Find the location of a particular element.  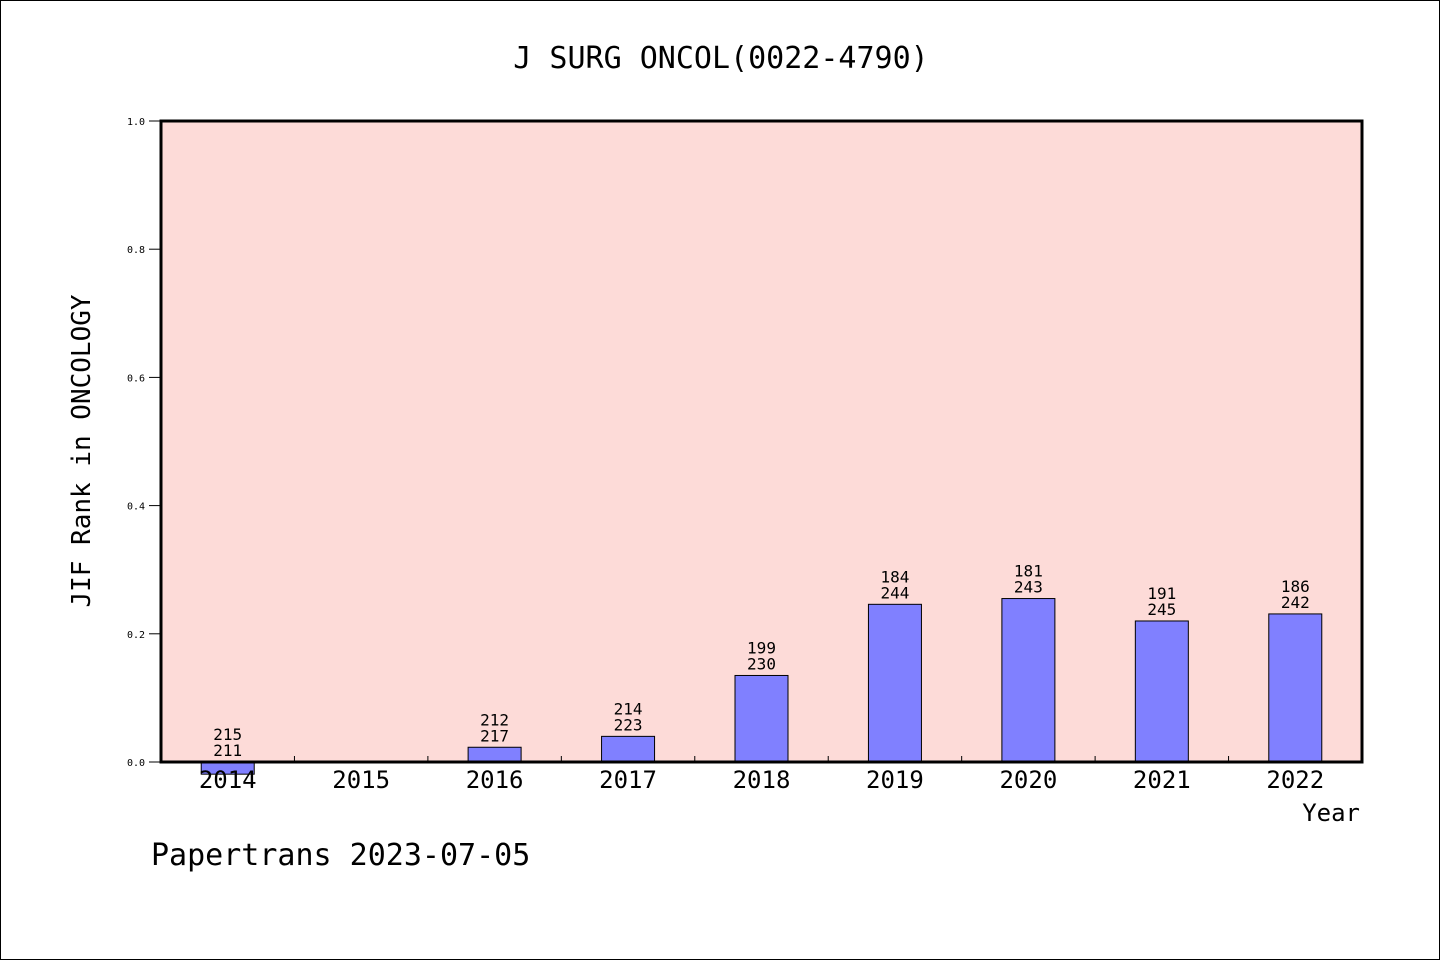

x-tick-label: 2014 is located at coordinates (228, 780).